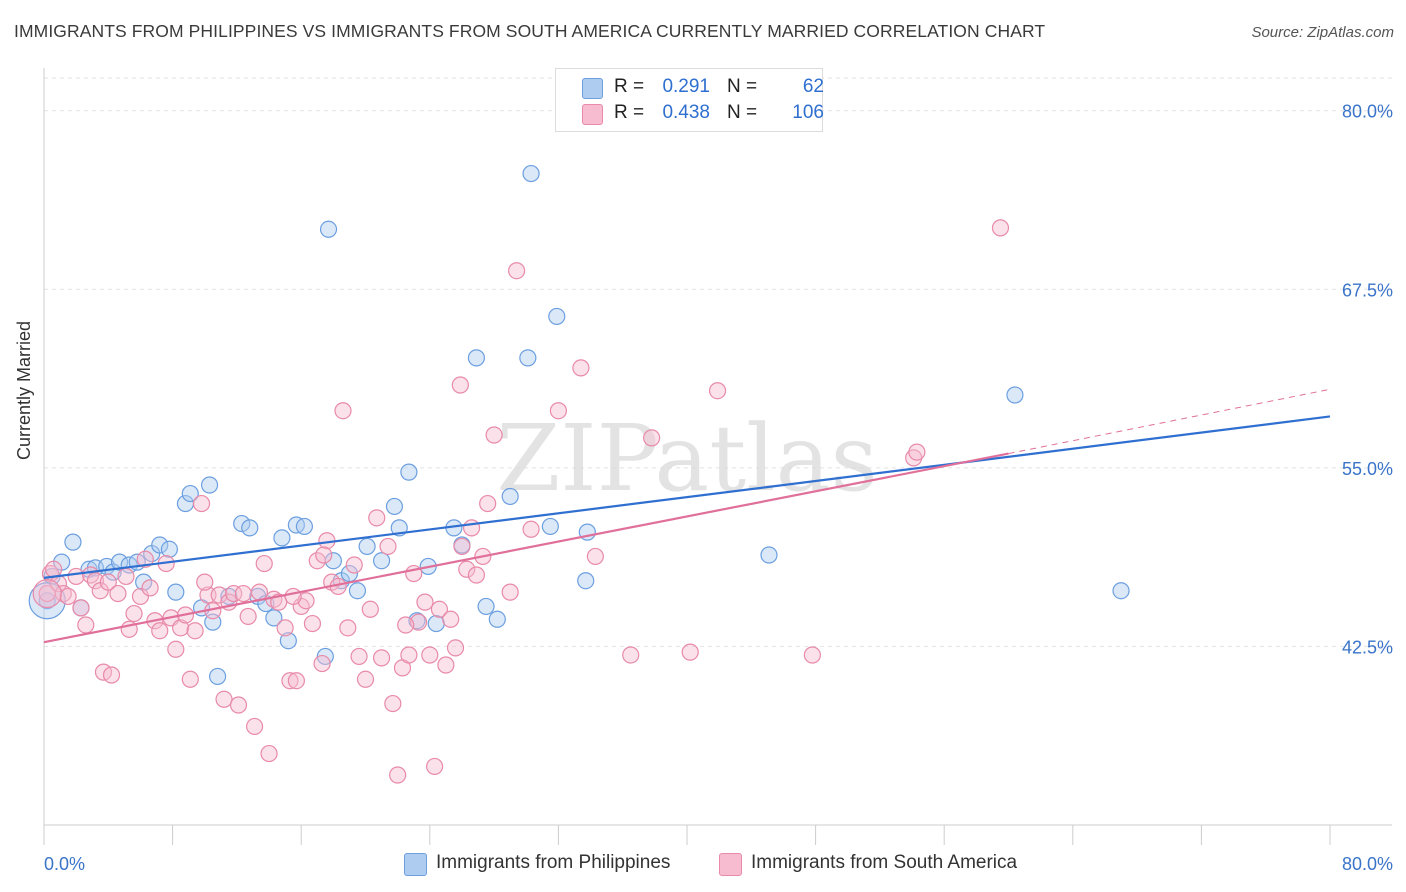 This screenshot has height=892, width=1406. I want to click on stats-legend: R = 0.291 N = 62 R = 0.438 N = 106, so click(689, 100).